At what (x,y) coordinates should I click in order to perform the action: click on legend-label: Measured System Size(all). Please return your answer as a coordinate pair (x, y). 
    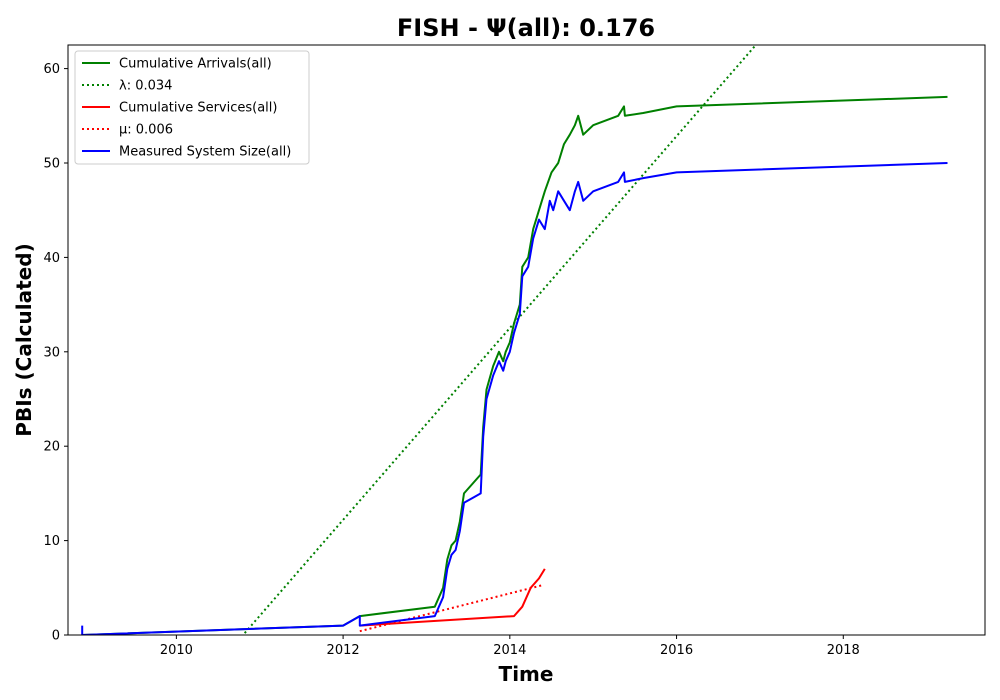
    Looking at the image, I should click on (205, 152).